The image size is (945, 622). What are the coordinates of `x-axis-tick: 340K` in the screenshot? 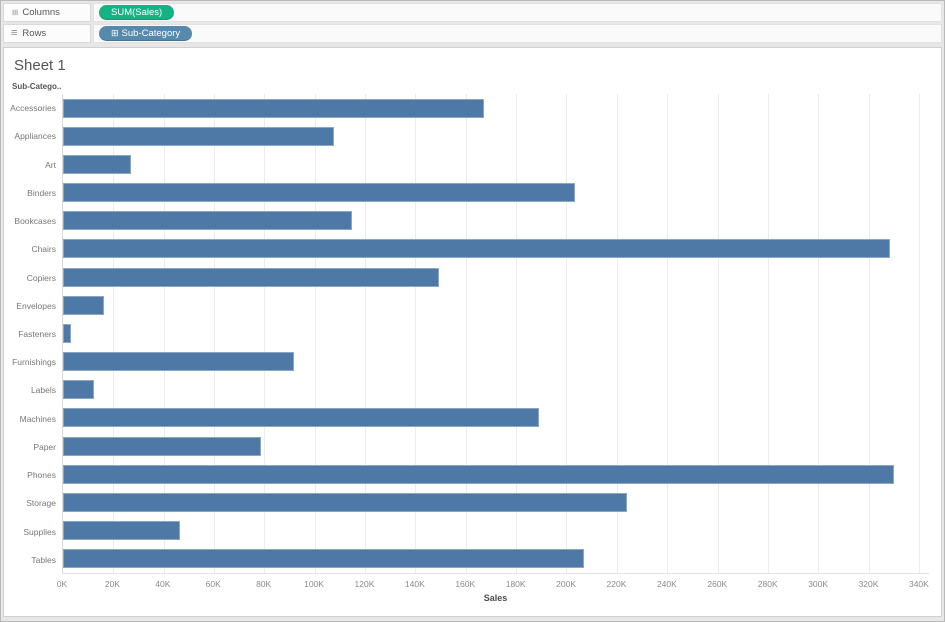 It's located at (918, 584).